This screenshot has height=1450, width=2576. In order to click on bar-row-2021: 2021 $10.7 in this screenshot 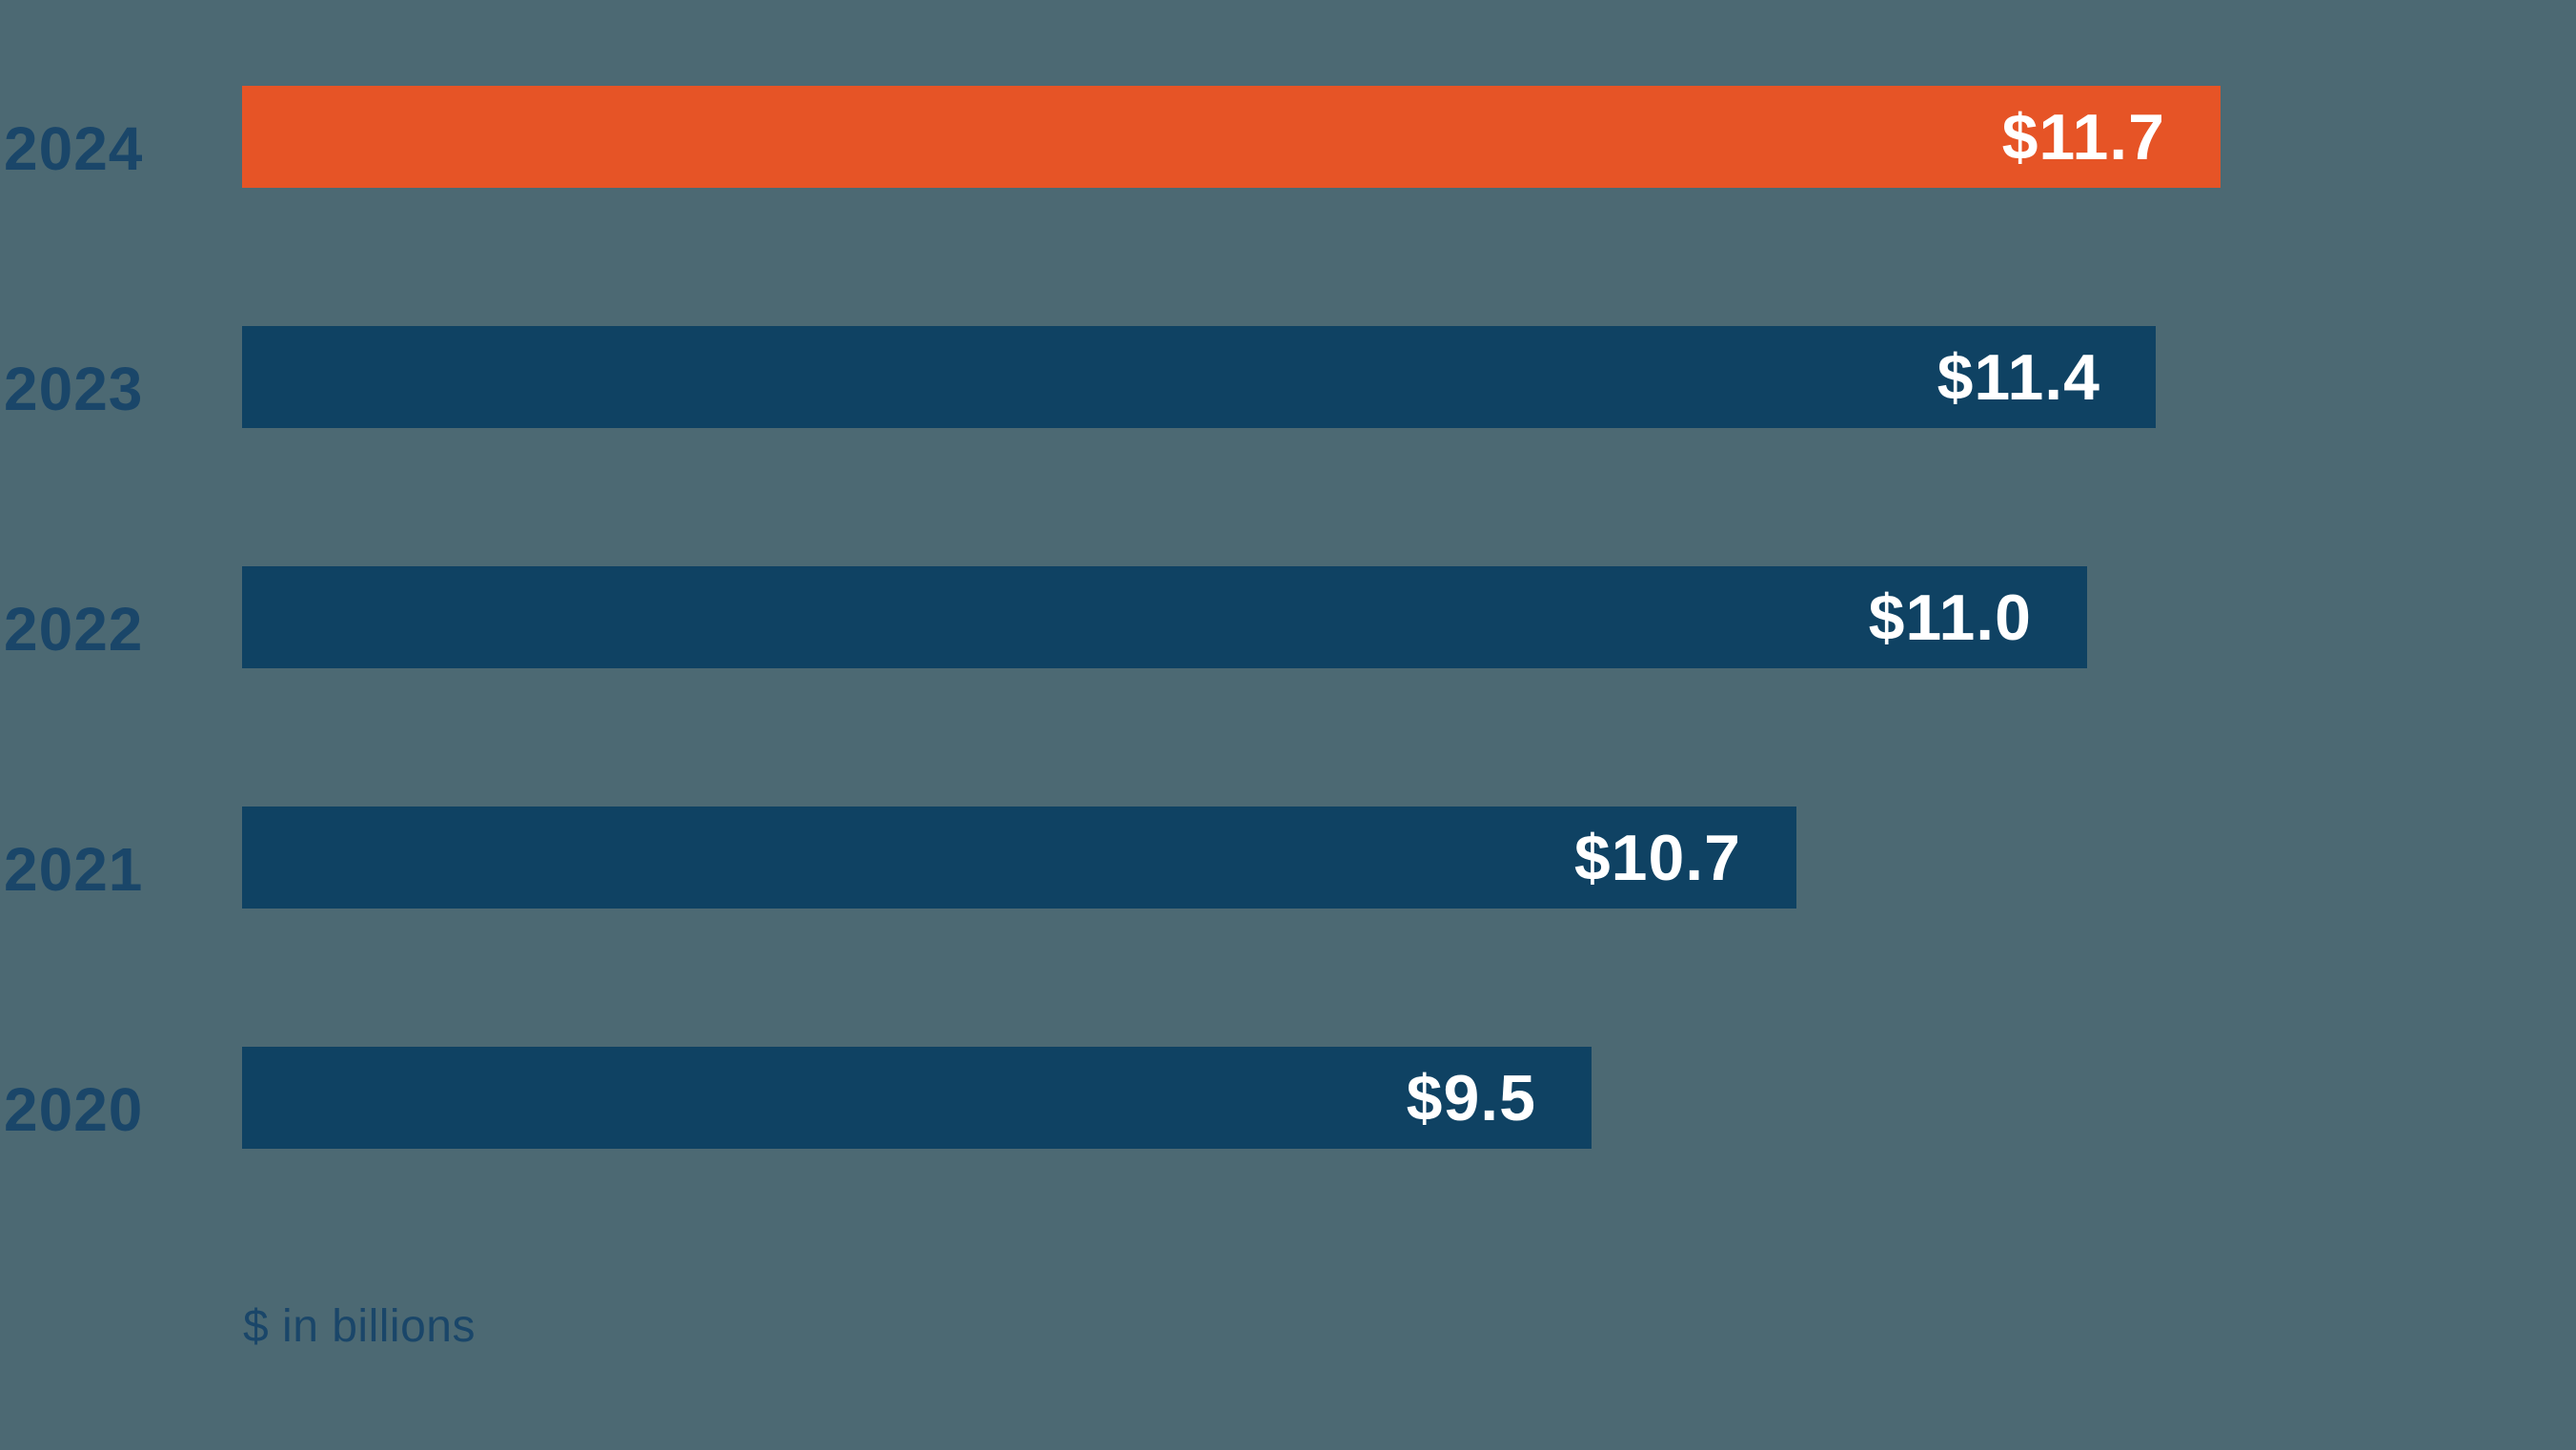, I will do `click(1288, 858)`.